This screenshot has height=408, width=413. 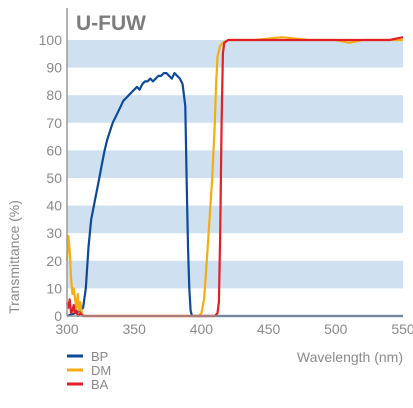 I want to click on y-tick-label: 0, so click(x=58, y=316).